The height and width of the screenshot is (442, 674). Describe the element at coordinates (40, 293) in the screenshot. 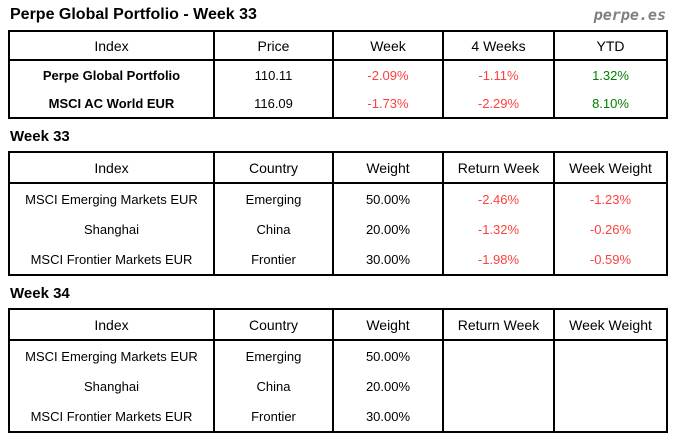

I see `week34-heading: Week 34` at that location.